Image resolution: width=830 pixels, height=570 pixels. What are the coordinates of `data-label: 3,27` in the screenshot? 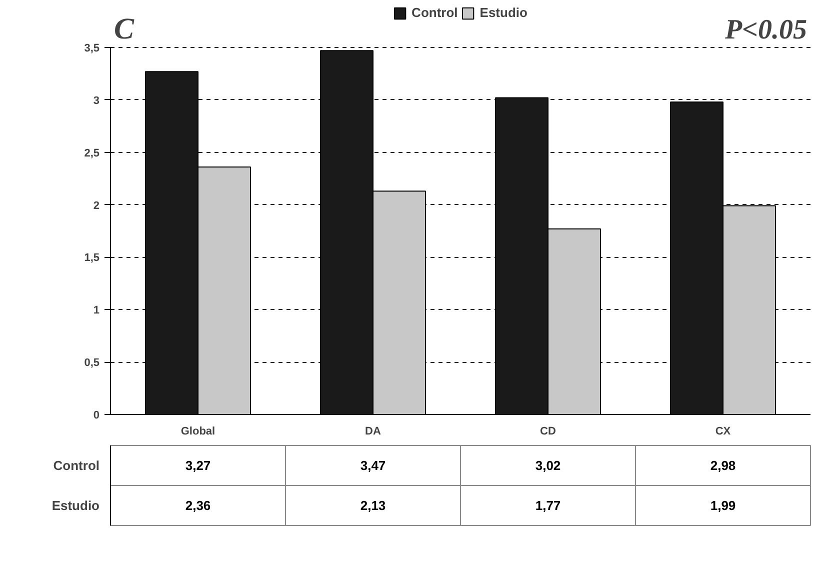 It's located at (198, 465).